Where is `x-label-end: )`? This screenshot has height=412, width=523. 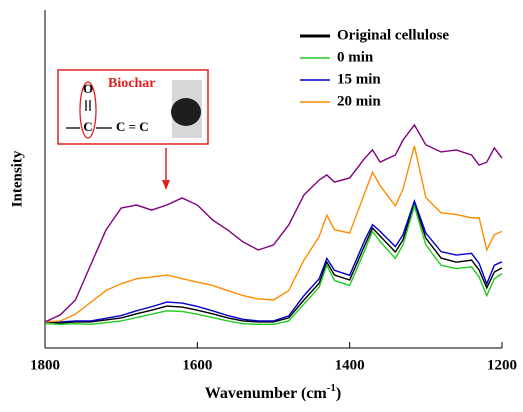 x-label-end: ) is located at coordinates (338, 393).